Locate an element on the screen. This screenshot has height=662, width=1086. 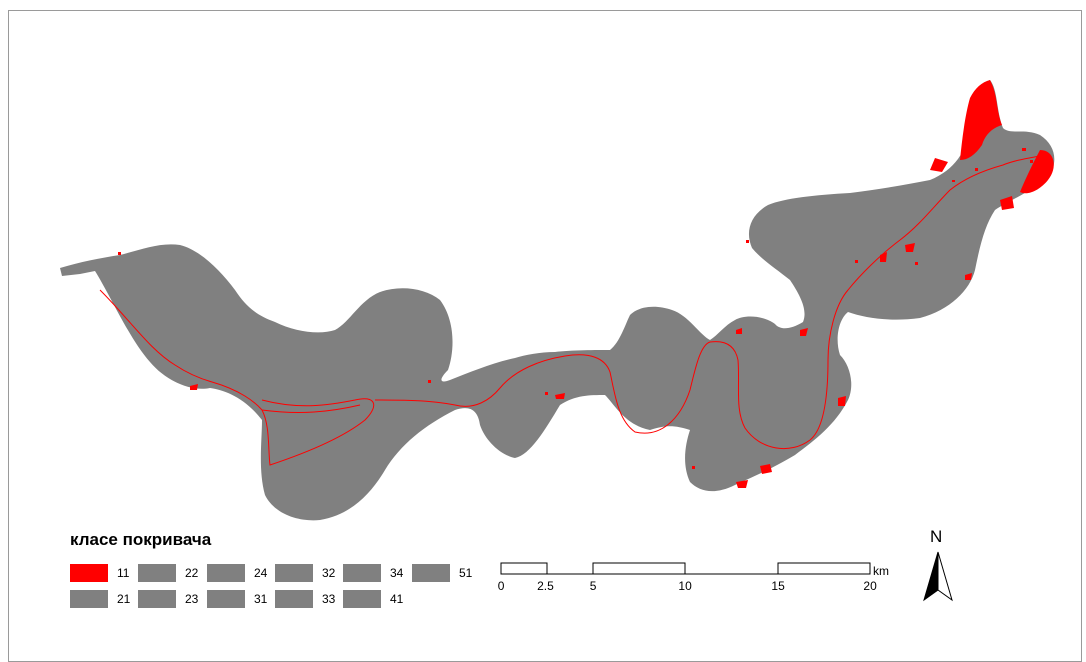
legend-label-31: 31 is located at coordinates (261, 599).